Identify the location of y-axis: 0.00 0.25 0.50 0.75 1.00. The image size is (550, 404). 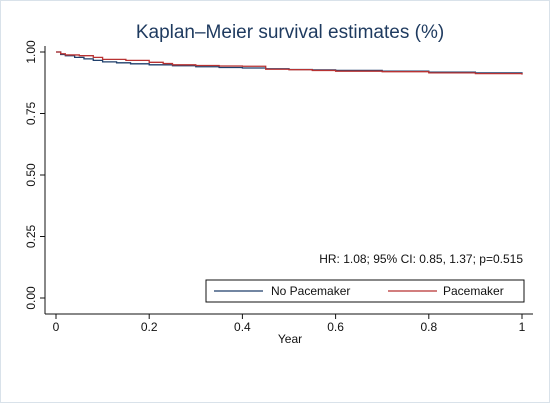
(35, 177).